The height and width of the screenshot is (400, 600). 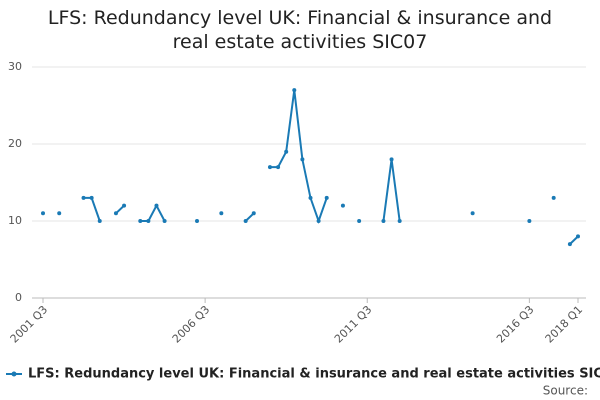 What do you see at coordinates (29, 324) in the screenshot?
I see `x-tick-label: 2001 Q3` at bounding box center [29, 324].